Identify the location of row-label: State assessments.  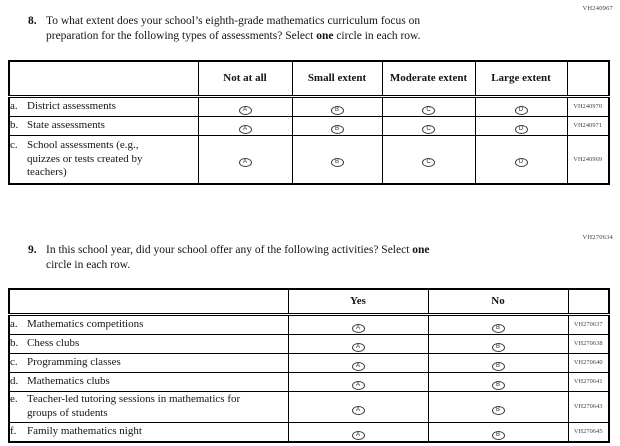
(66, 124).